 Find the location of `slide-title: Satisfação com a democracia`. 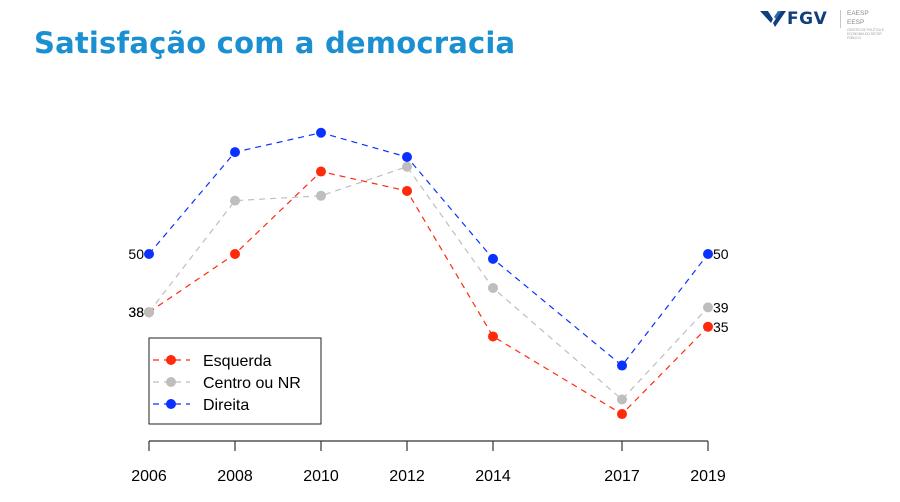

slide-title: Satisfação com a democracia is located at coordinates (275, 43).